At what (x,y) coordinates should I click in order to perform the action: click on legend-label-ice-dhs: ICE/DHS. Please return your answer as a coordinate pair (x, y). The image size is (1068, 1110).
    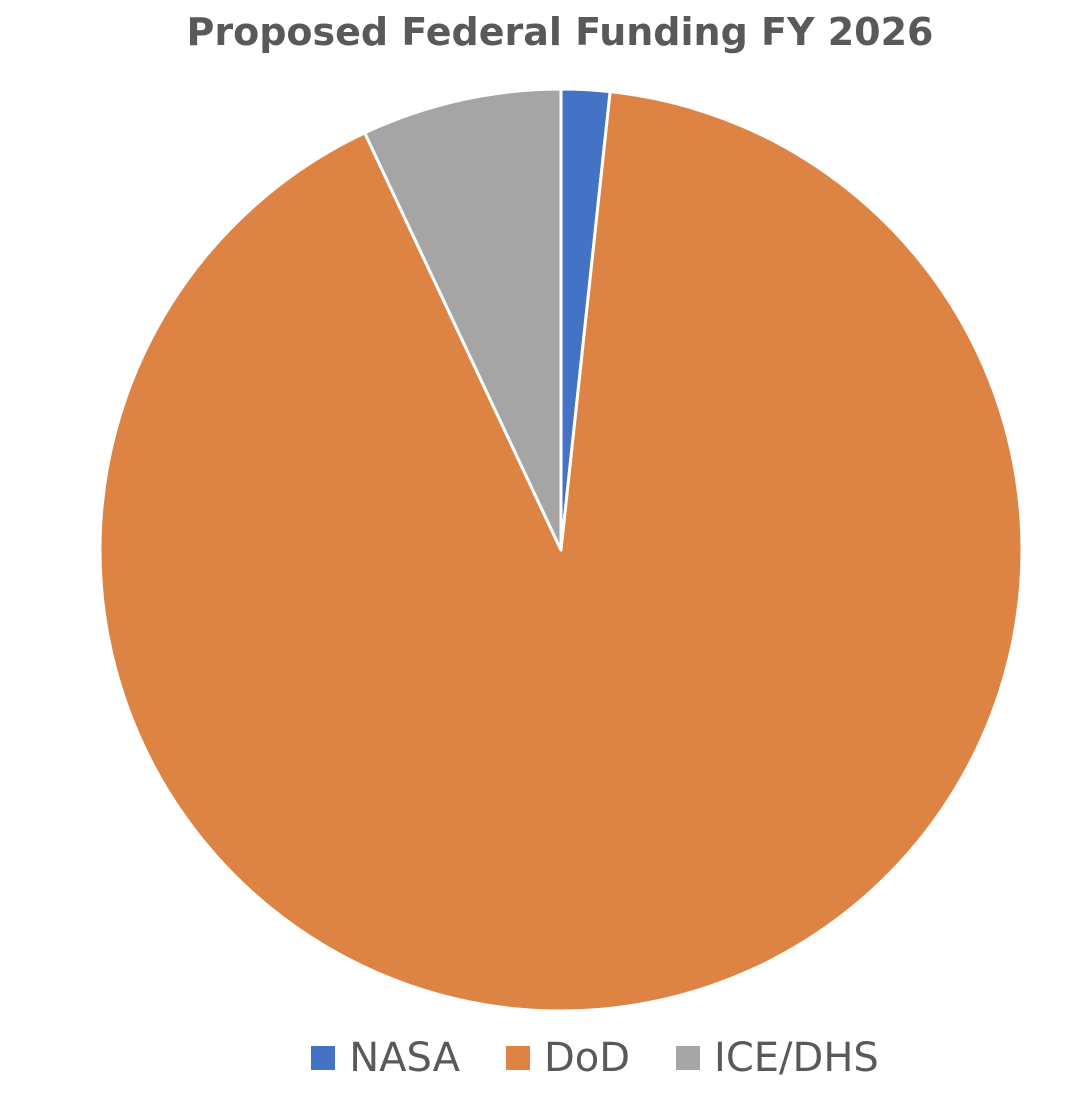
    Looking at the image, I should click on (796, 1058).